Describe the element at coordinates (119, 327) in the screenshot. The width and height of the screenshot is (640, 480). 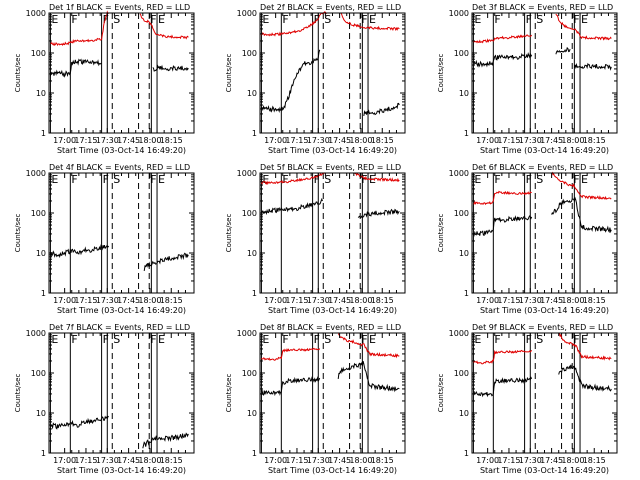
I see `panel-title: Det 7f BLACK = Events, RED = LLD` at that location.